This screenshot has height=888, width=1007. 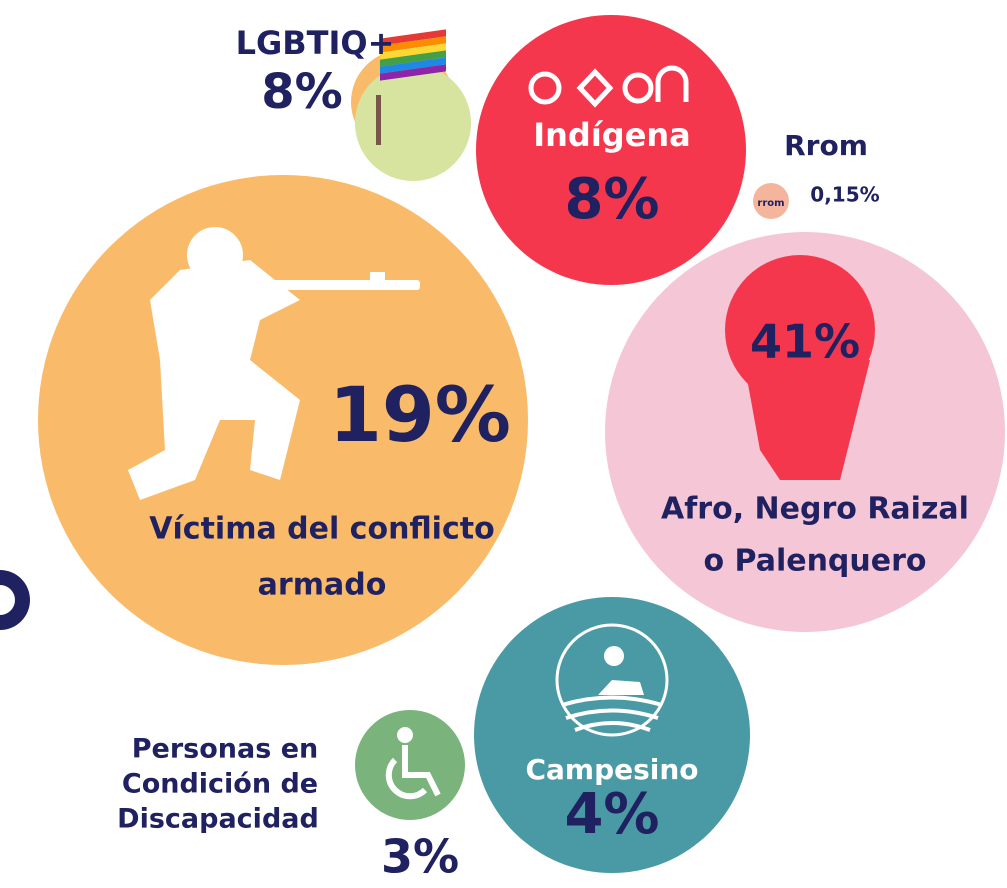 What do you see at coordinates (274, 363) in the screenshot?
I see `soldier-icon` at bounding box center [274, 363].